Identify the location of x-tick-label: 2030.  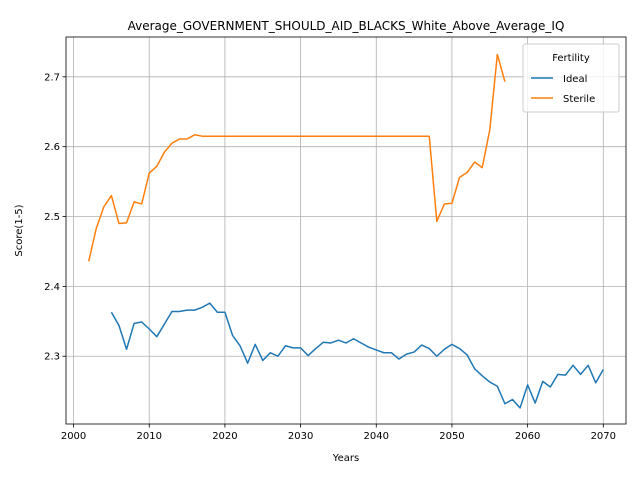
(300, 436).